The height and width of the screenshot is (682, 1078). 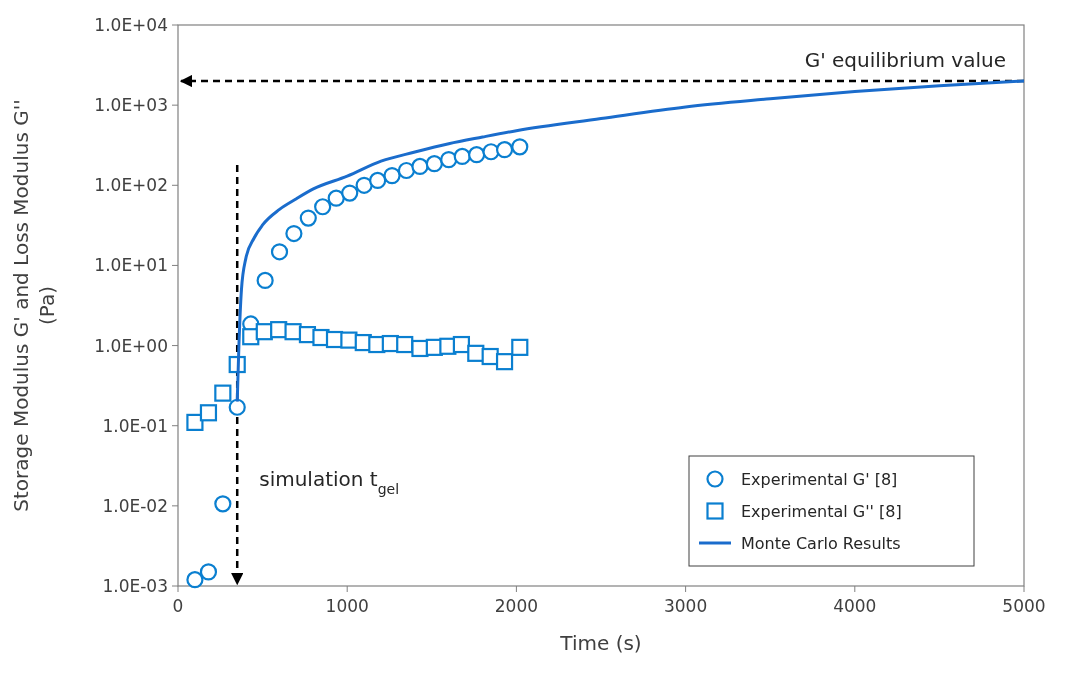 I want to click on y-tick-label: 1.0E+04, so click(x=131, y=24).